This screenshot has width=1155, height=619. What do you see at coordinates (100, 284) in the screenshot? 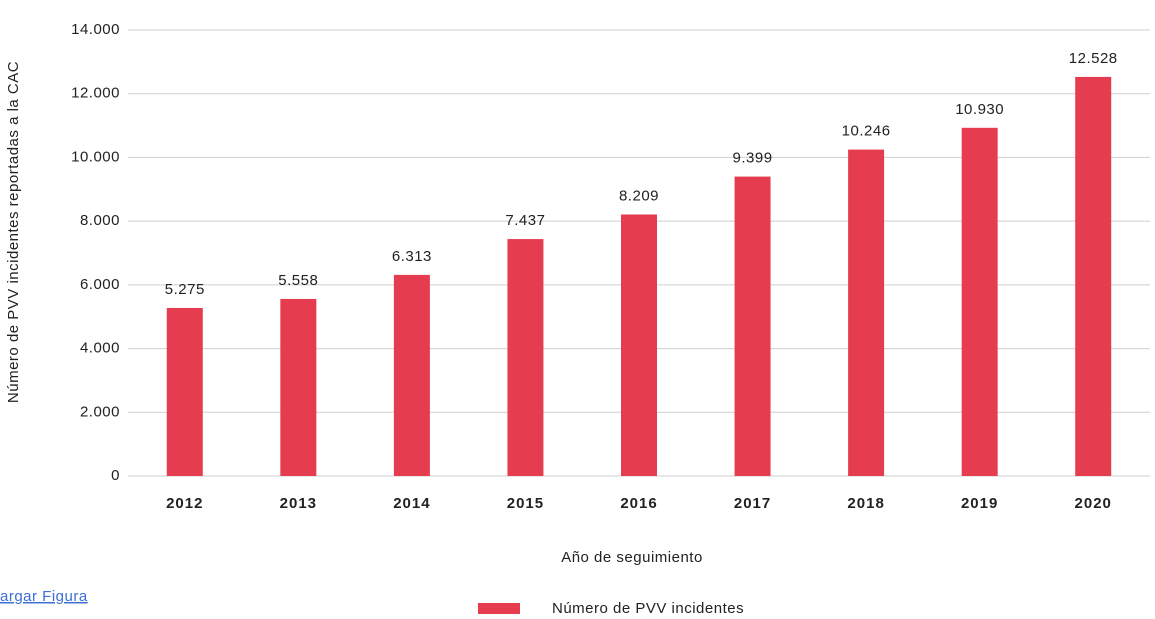
I see `y-tick-label: 6.000` at bounding box center [100, 284].